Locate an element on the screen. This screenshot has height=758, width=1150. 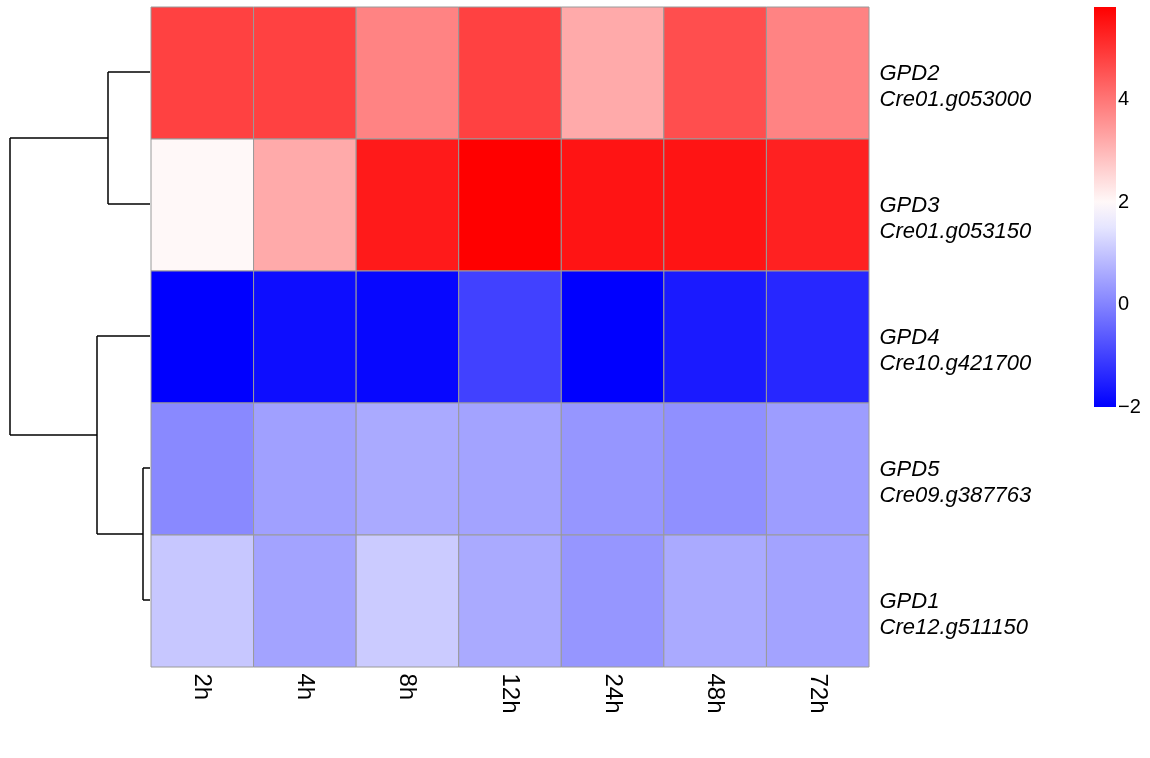
y-tick-label: GPD2 is located at coordinates (909, 72).